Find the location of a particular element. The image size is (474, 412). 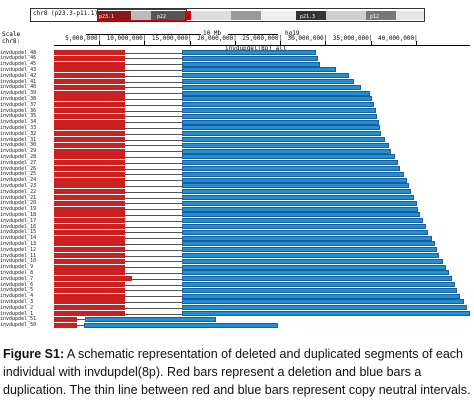

band-label: p23.1 is located at coordinates (107, 17).